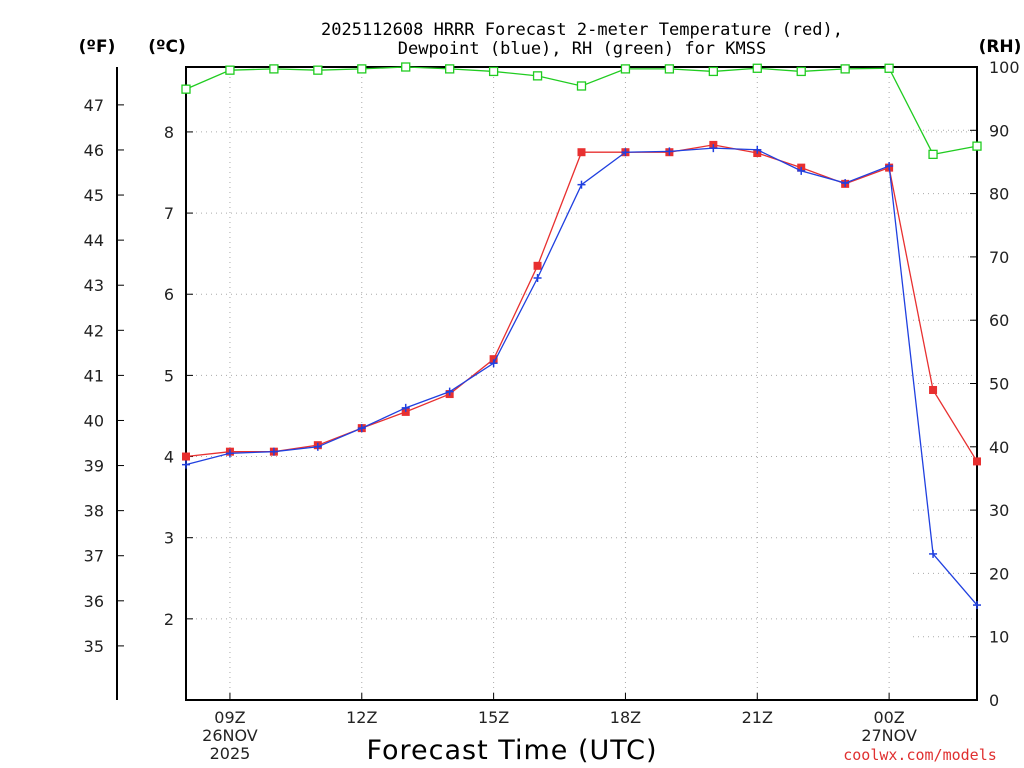  Describe the element at coordinates (169, 294) in the screenshot. I see `c-tick-label: 6` at that location.